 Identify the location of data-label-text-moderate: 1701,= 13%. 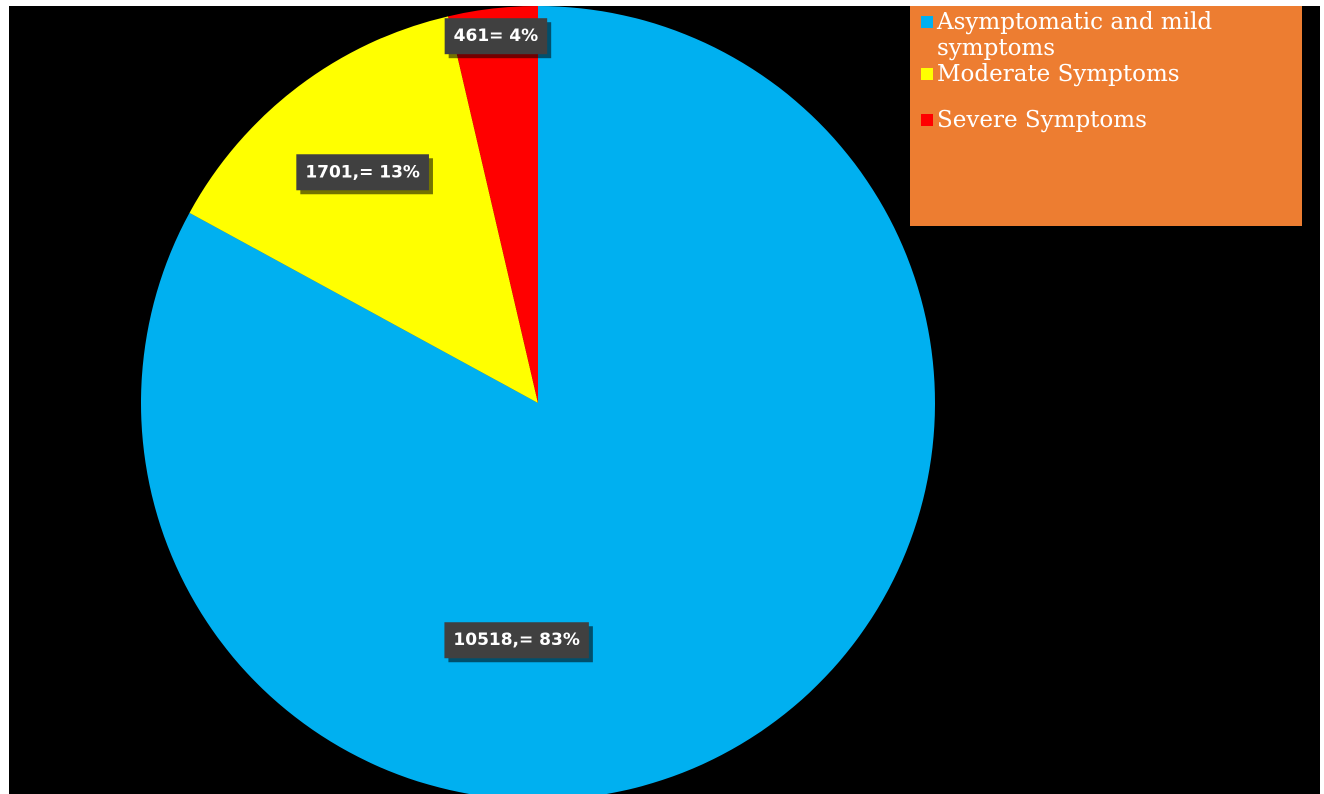
(362, 172).